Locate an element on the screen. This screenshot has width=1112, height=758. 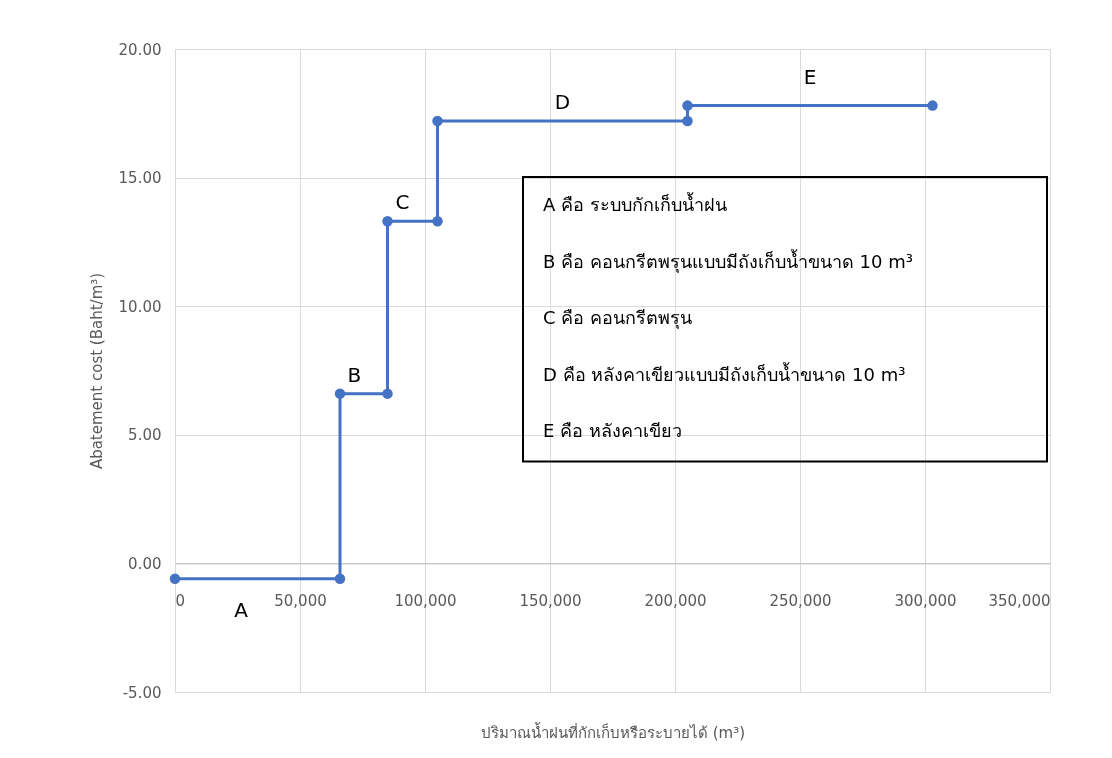
annotation: D is located at coordinates (562, 102).